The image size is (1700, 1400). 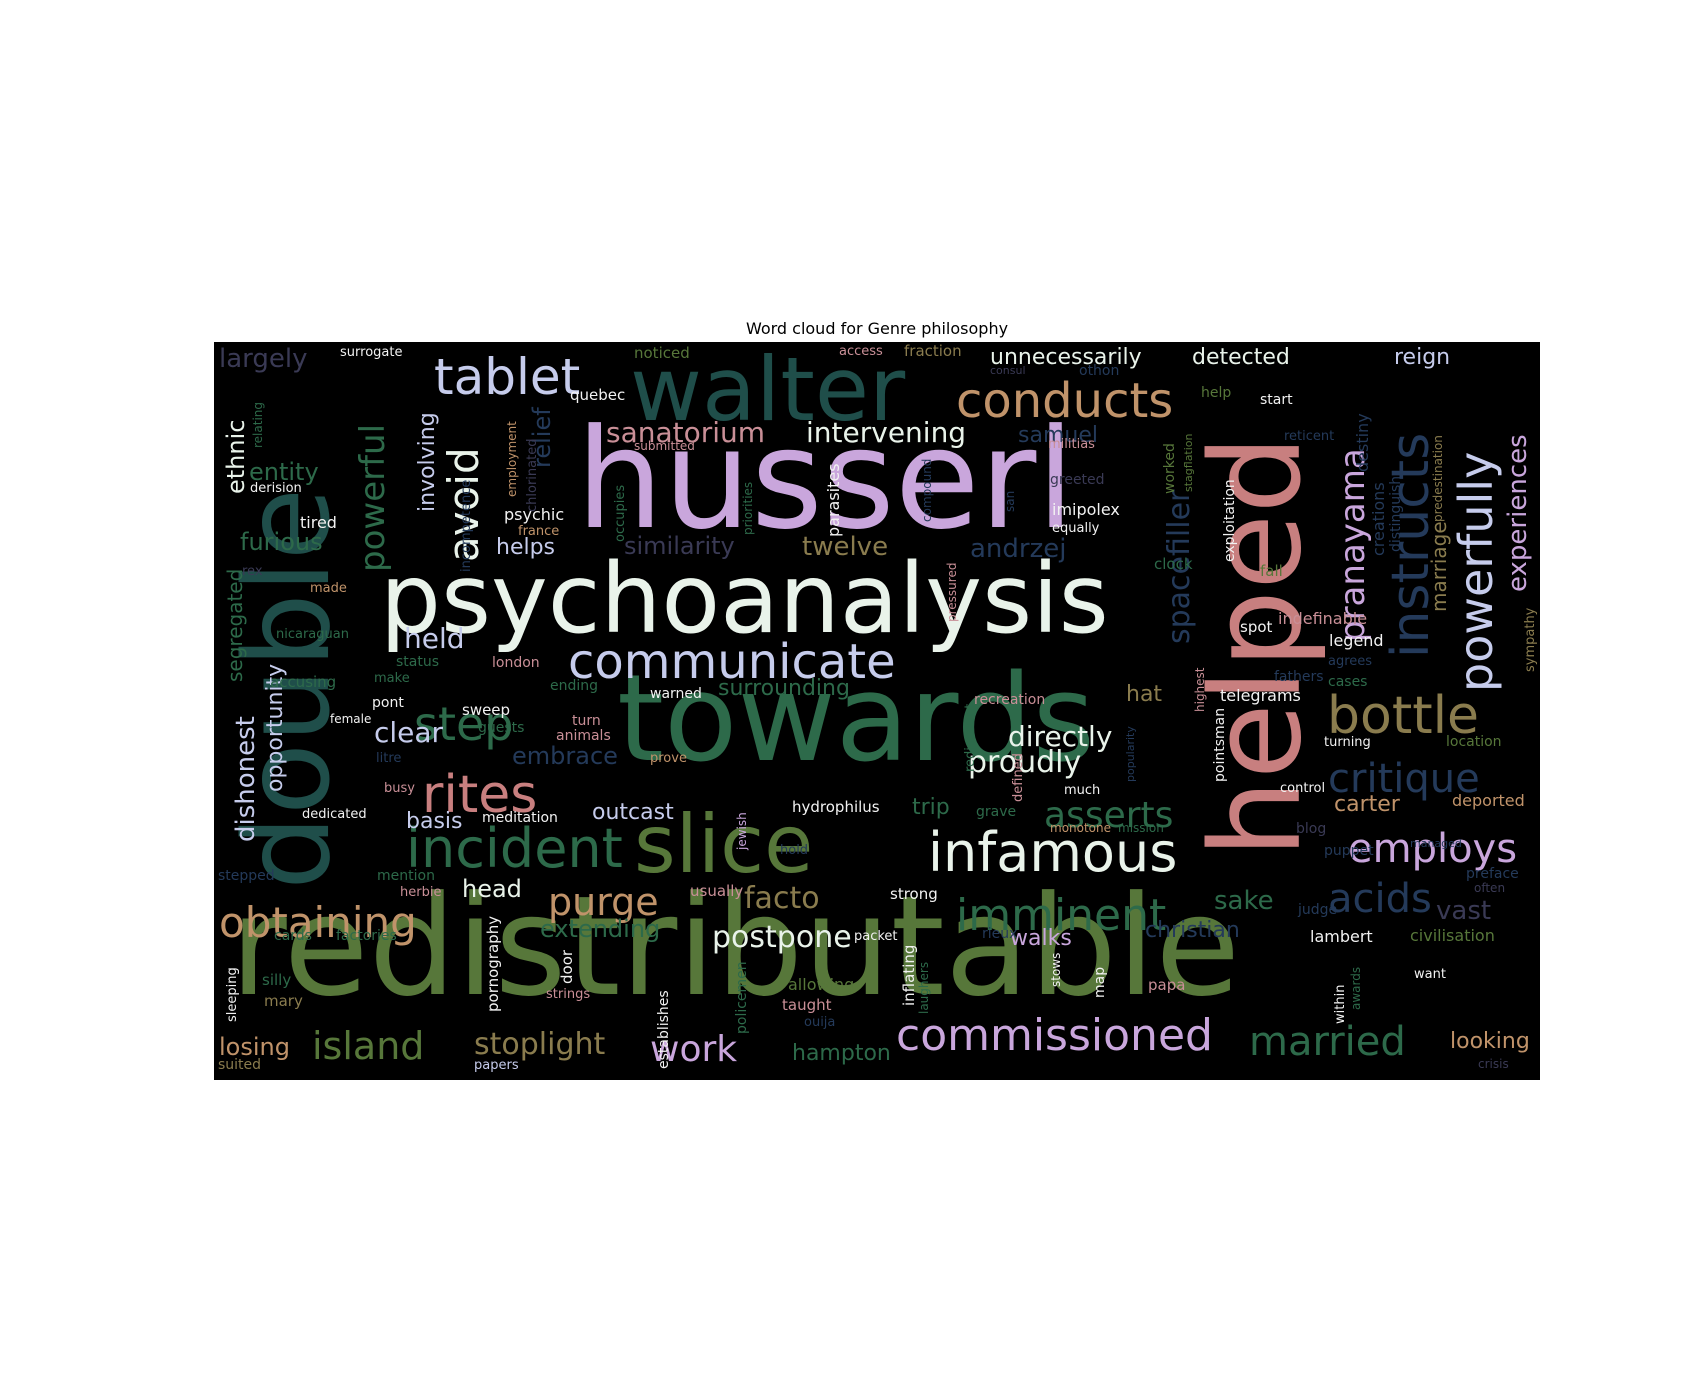 I want to click on word-step: step, so click(x=464, y=724).